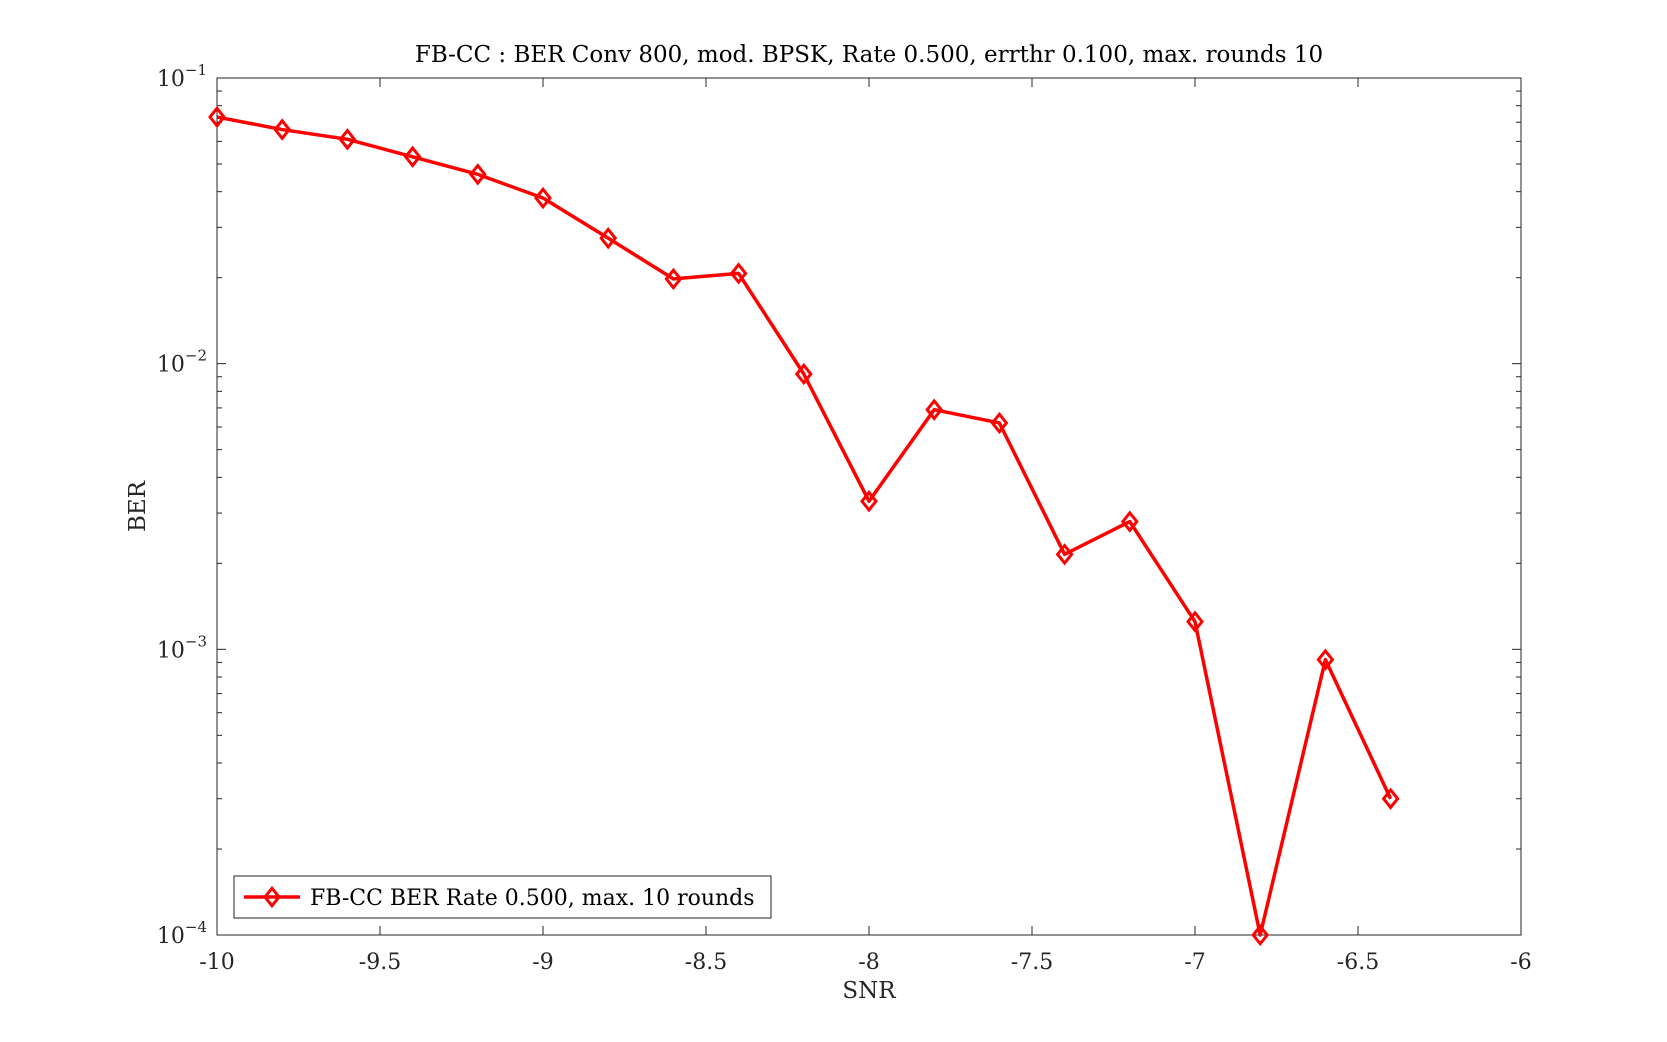 The height and width of the screenshot is (1042, 1667). I want to click on x-tick-label: -8.5, so click(706, 962).